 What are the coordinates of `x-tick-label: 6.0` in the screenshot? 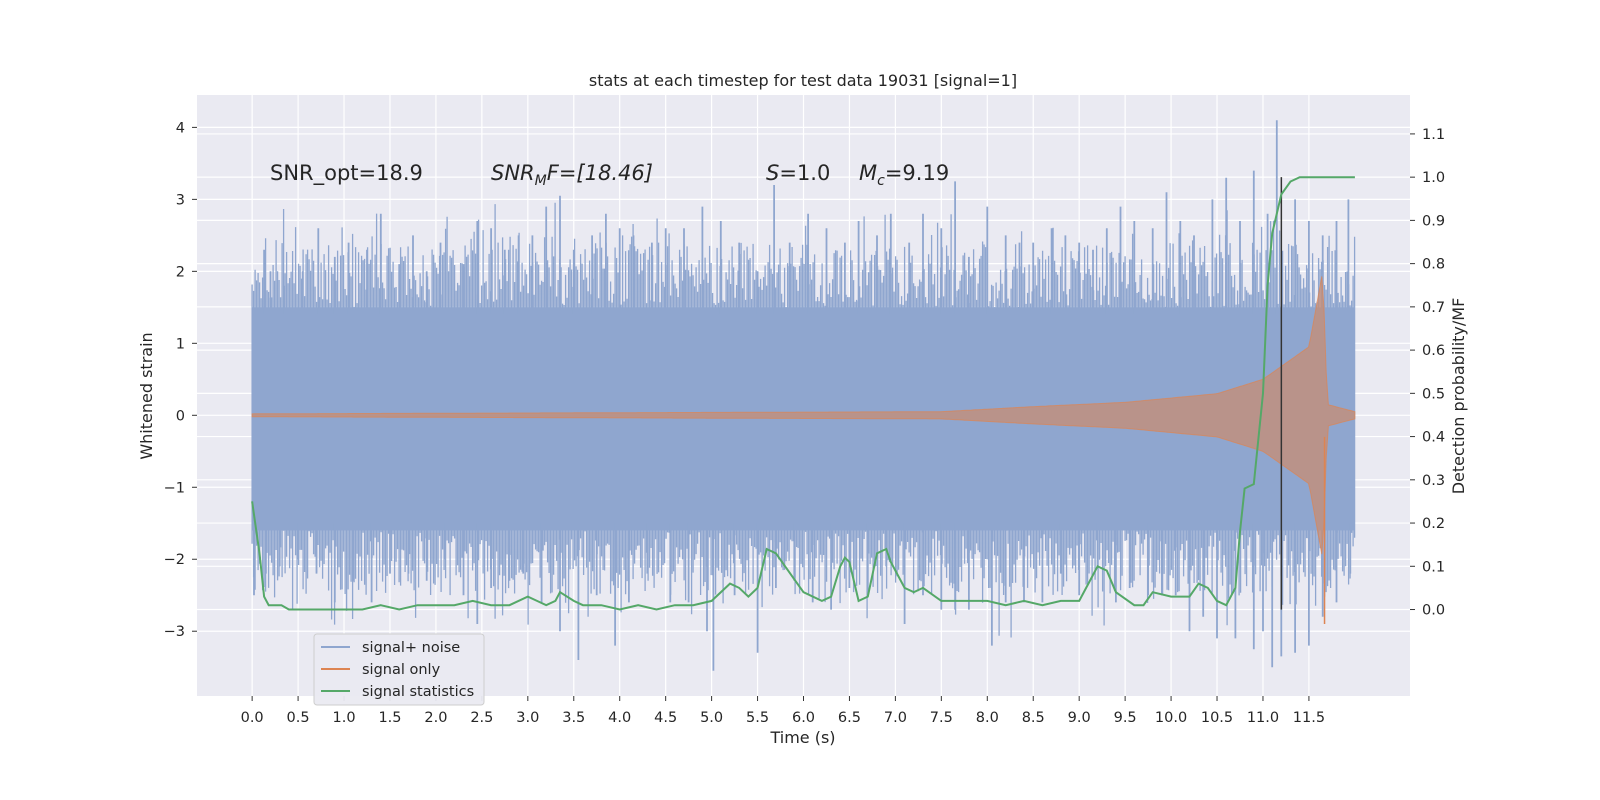 It's located at (803, 718).